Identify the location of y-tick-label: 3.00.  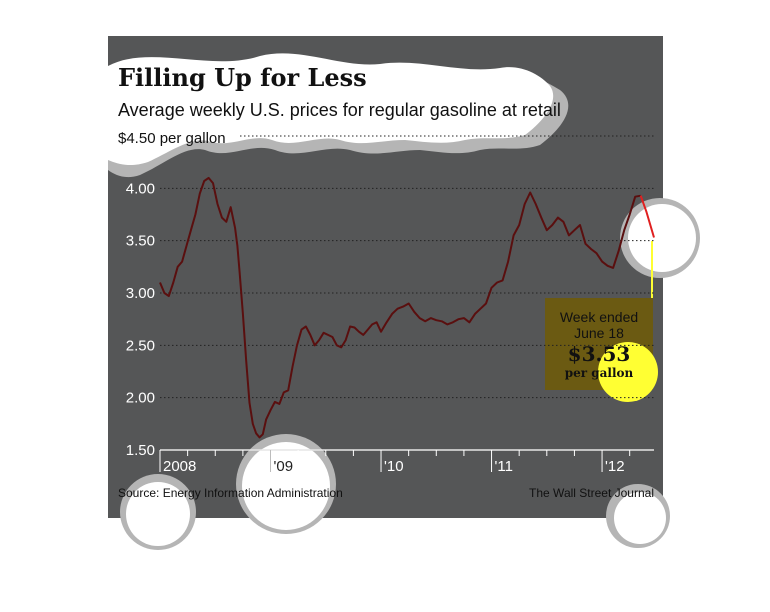
(140, 293).